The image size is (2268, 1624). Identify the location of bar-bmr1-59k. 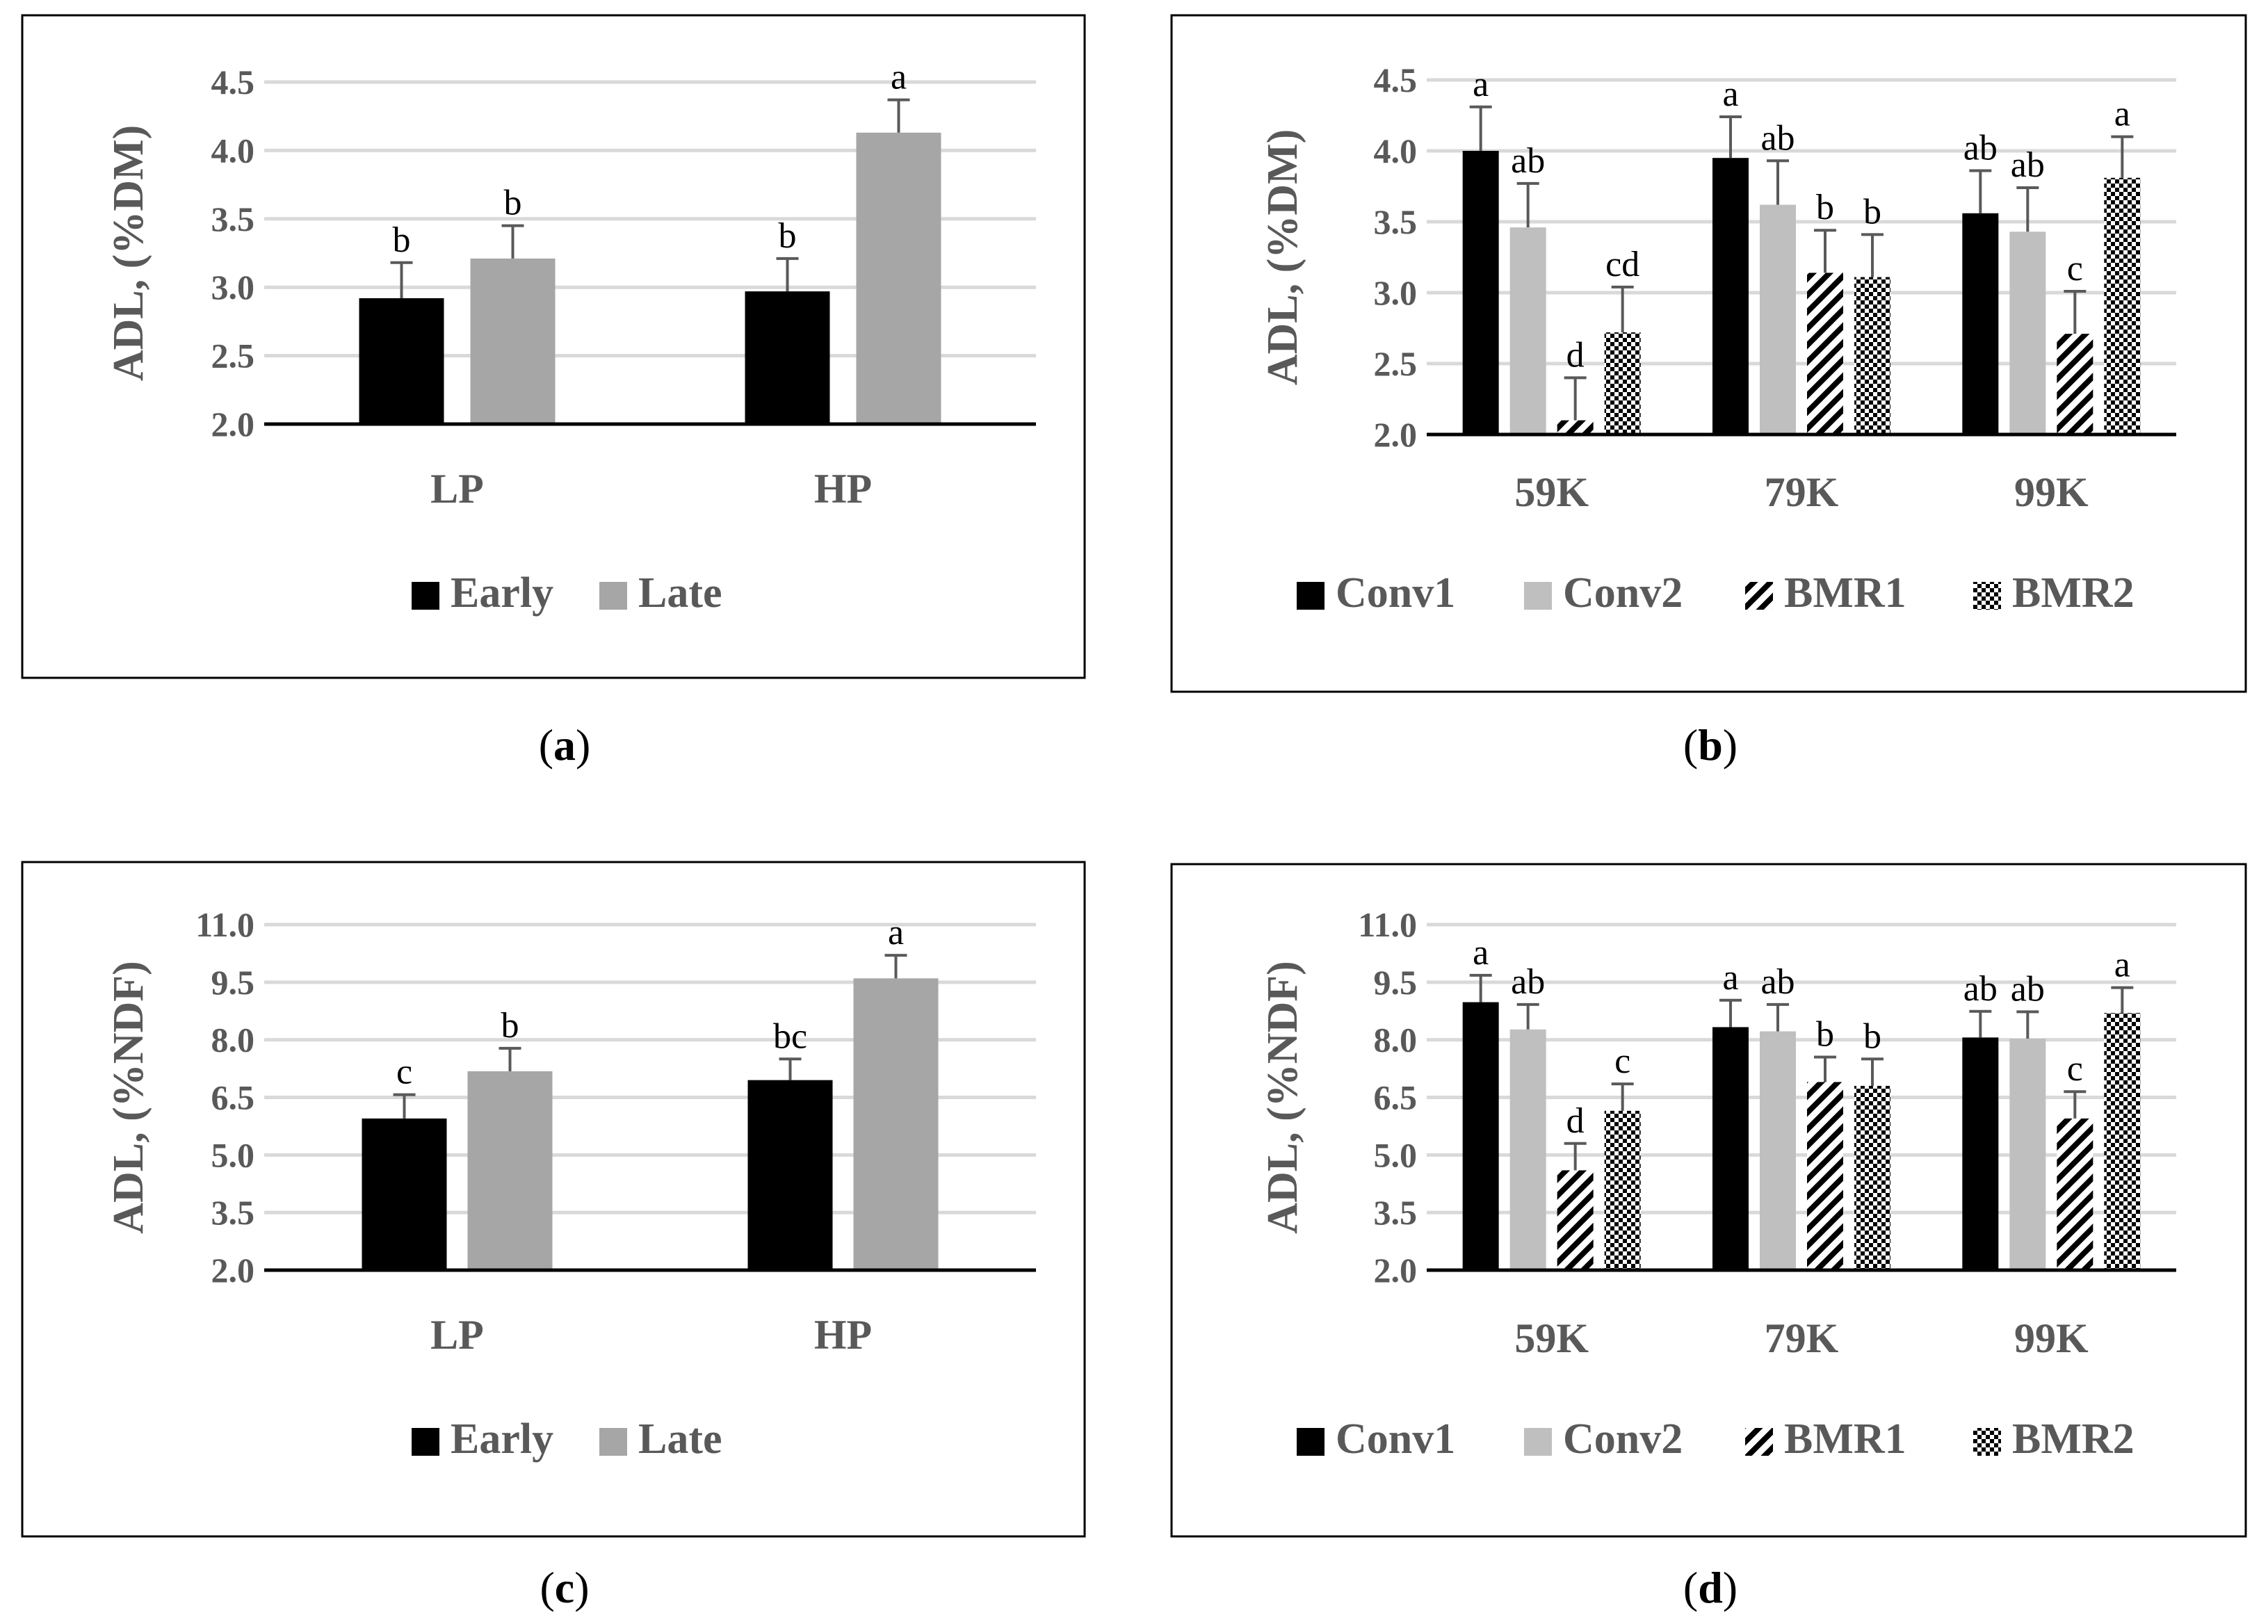
(1575, 428).